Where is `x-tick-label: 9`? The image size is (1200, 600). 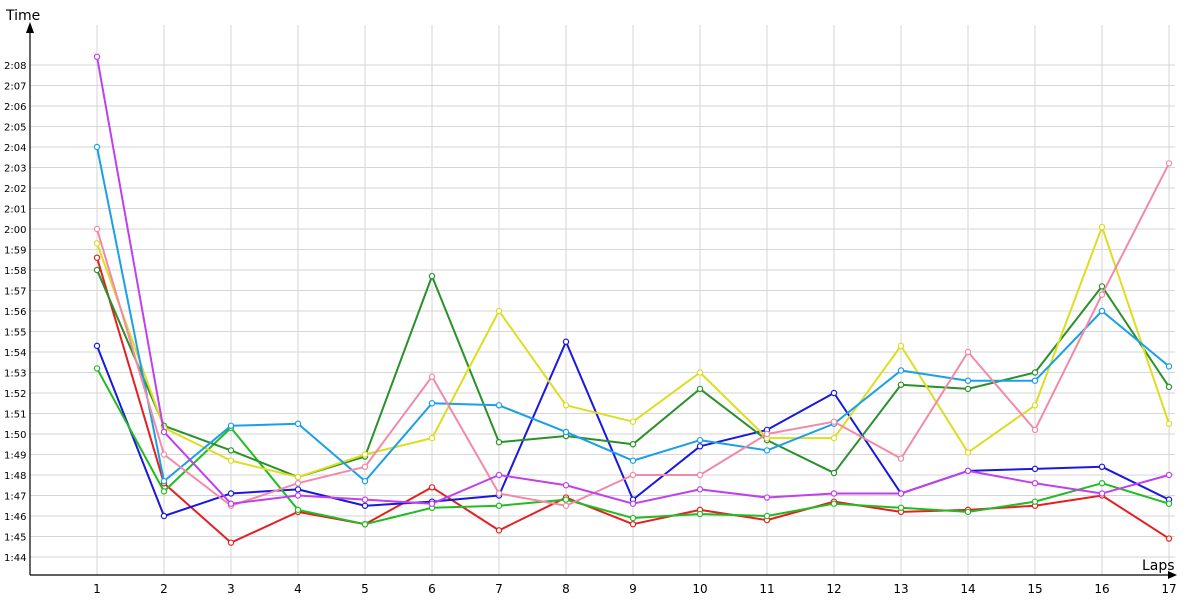
x-tick-label: 9 is located at coordinates (633, 589).